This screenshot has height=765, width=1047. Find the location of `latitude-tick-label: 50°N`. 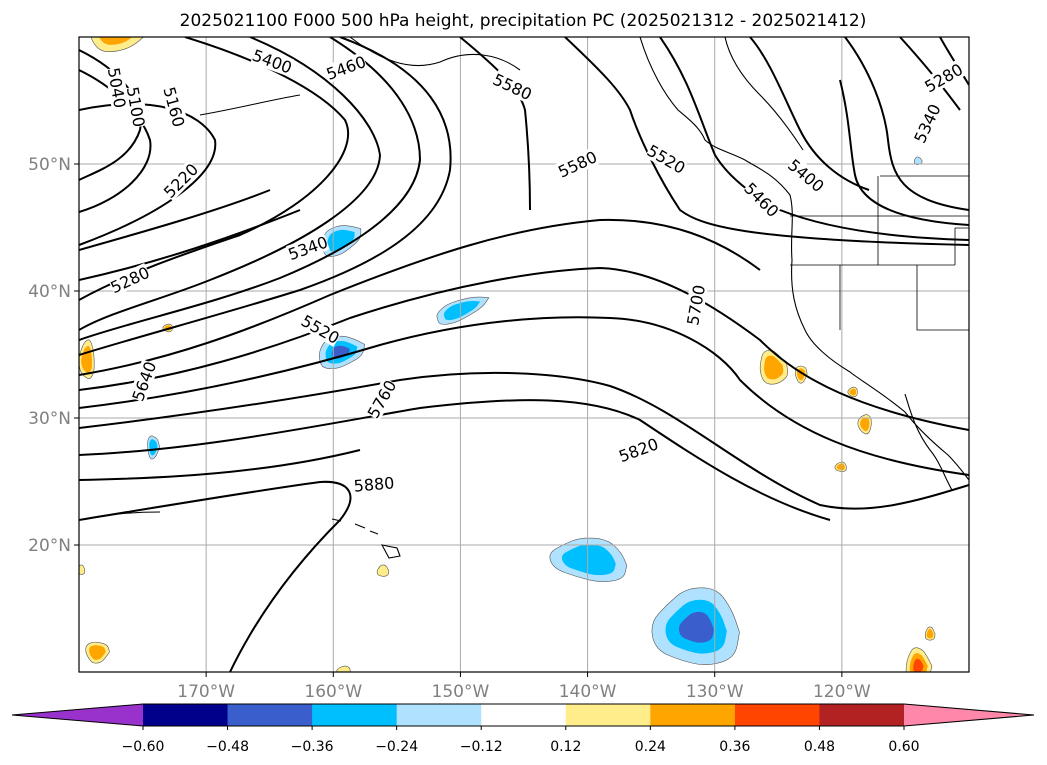

latitude-tick-label: 50°N is located at coordinates (49, 165).